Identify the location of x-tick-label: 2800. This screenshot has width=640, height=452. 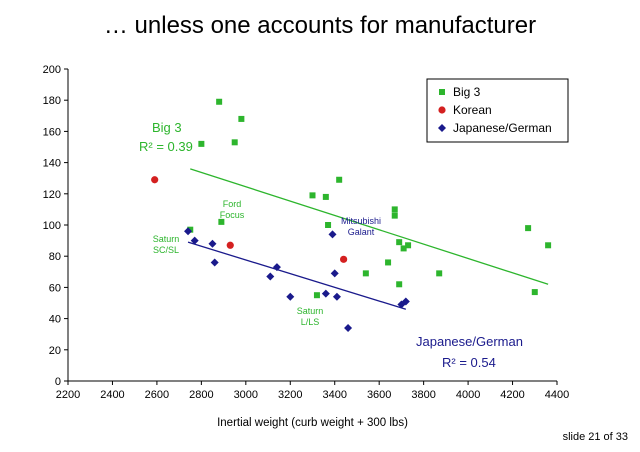
(201, 395).